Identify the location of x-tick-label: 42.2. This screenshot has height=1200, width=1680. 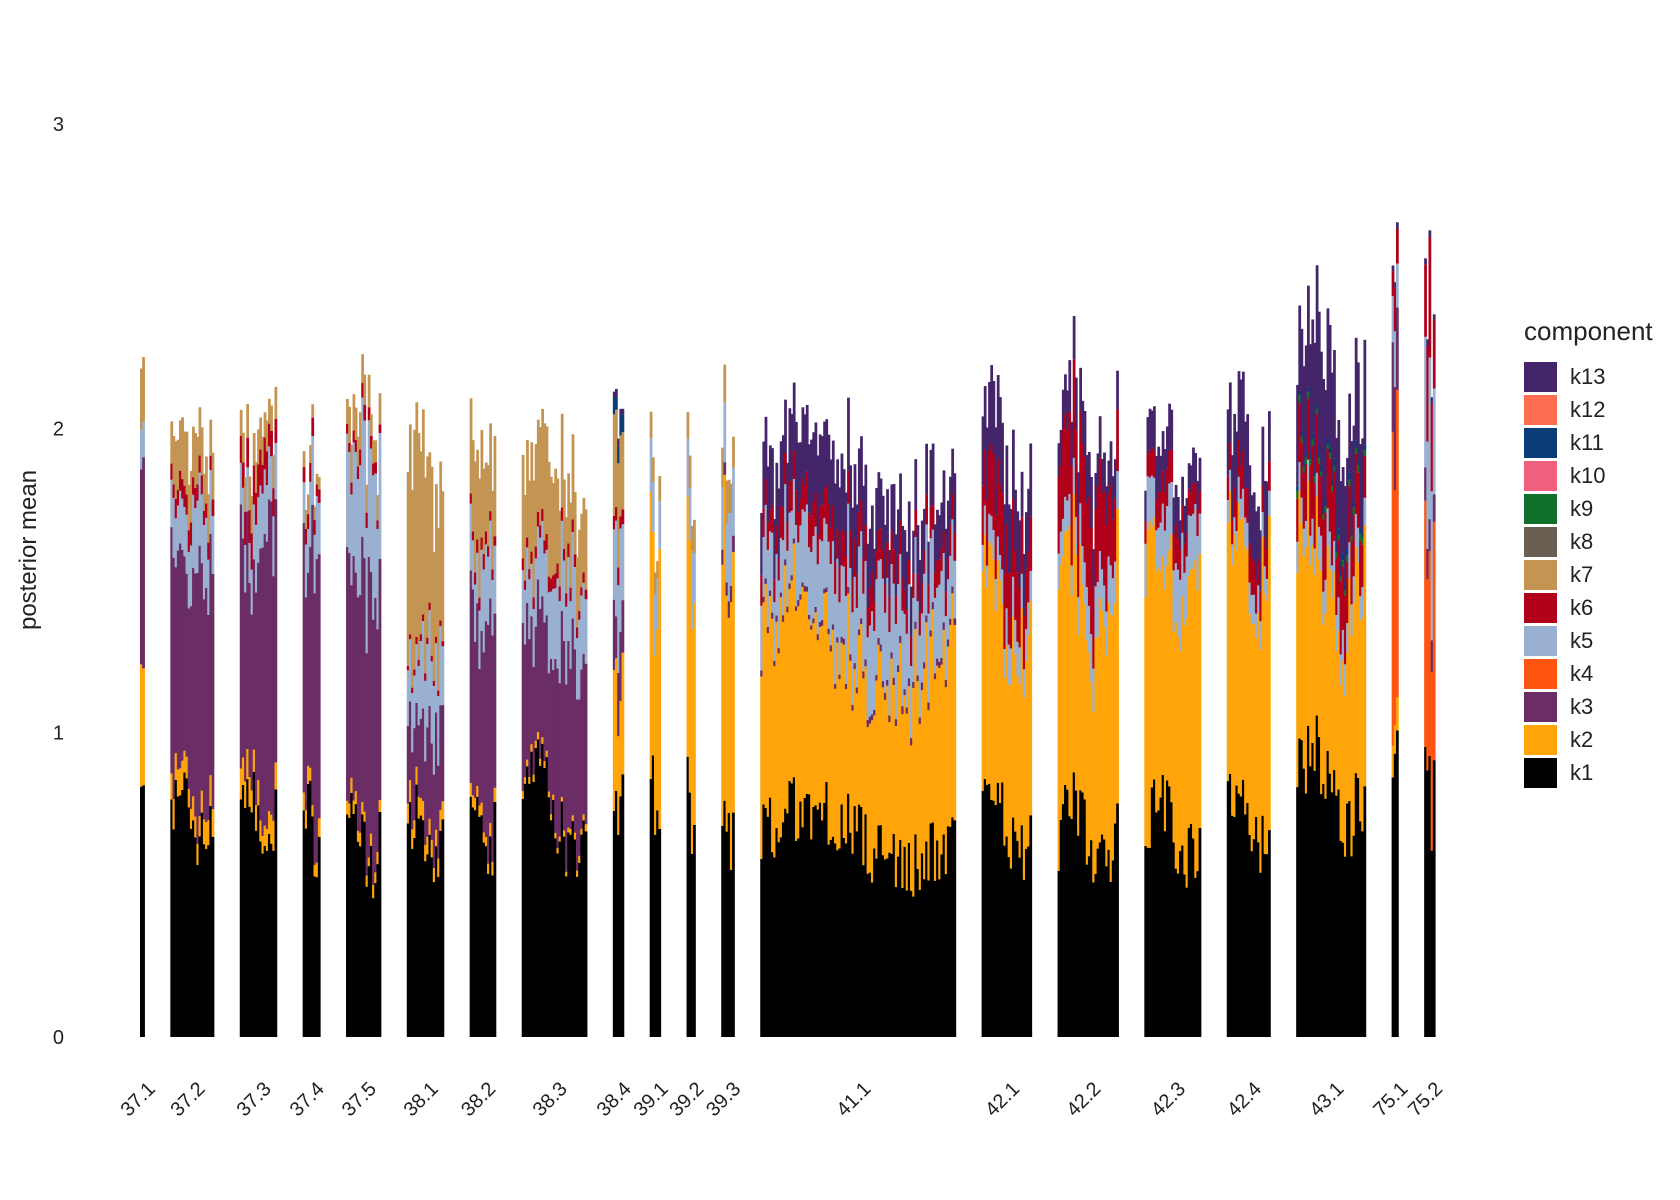
(1083, 1099).